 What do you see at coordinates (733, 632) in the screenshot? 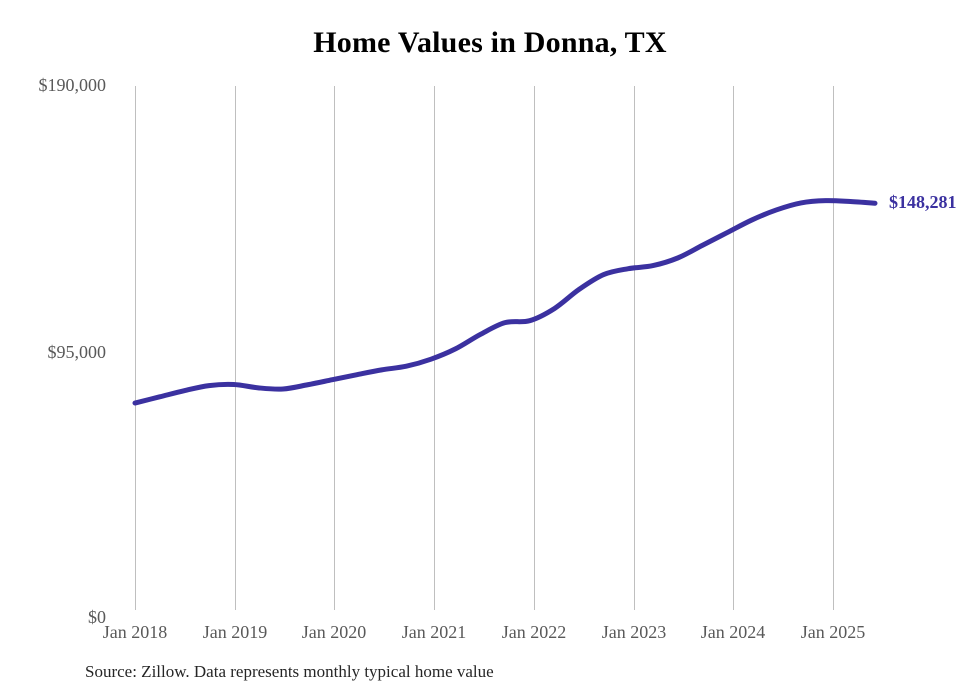
I see `x-axis-tick-jan-2024: Jan 2024` at bounding box center [733, 632].